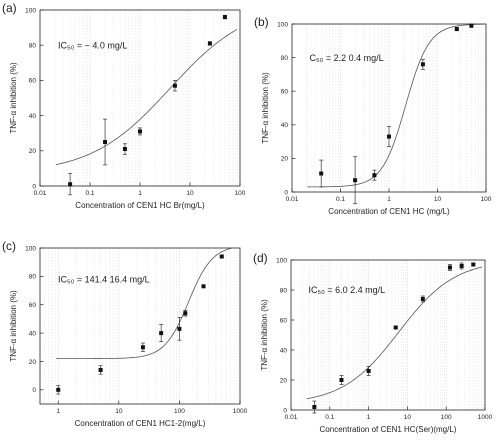 The width and height of the screenshot is (500, 443). Describe the element at coordinates (92, 46) in the screenshot. I see `ic50-annotation: IC₅₀ = ~ 4.0 mg/L` at that location.